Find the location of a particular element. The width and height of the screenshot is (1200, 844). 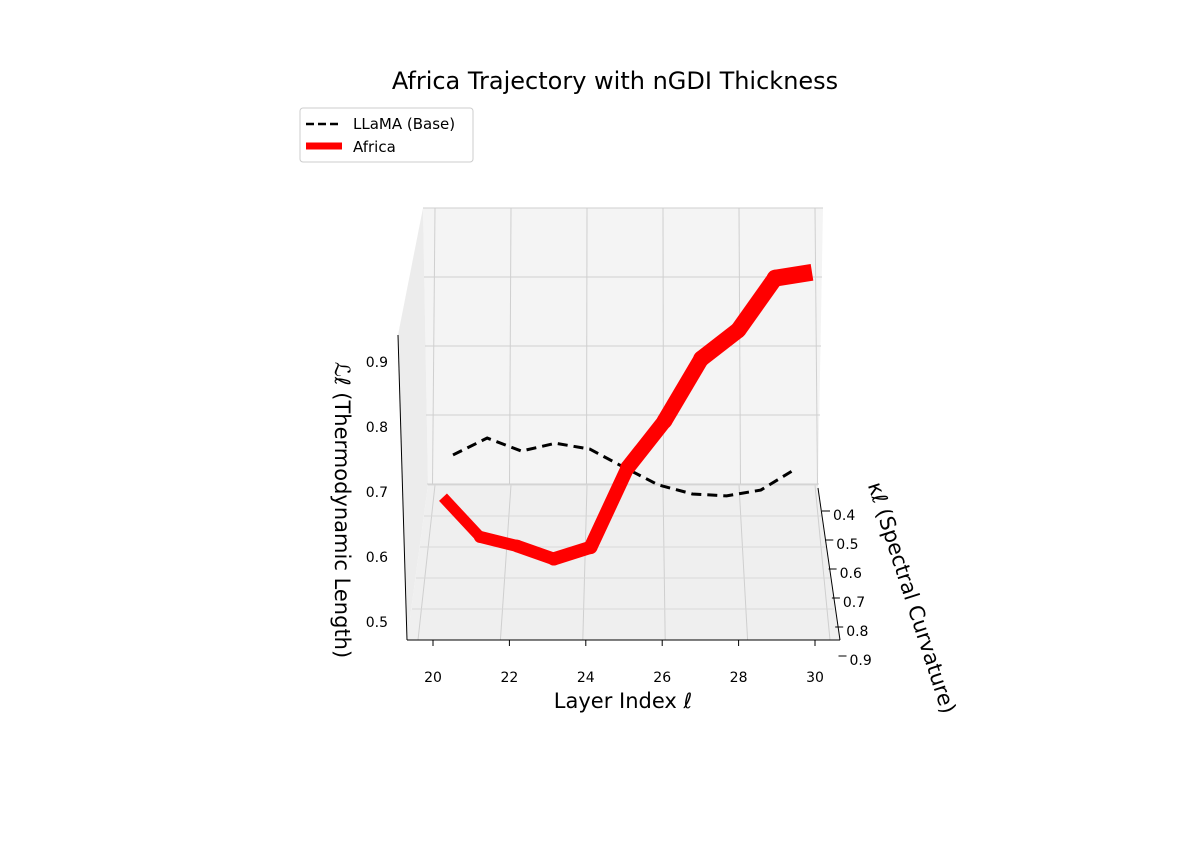

y-tick-label: 0.5 is located at coordinates (377, 623).